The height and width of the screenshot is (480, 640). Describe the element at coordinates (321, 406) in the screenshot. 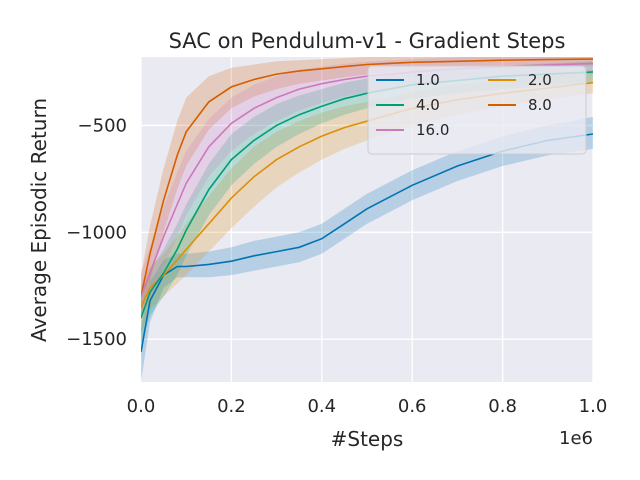

I see `x-tick-label: 0.4` at that location.